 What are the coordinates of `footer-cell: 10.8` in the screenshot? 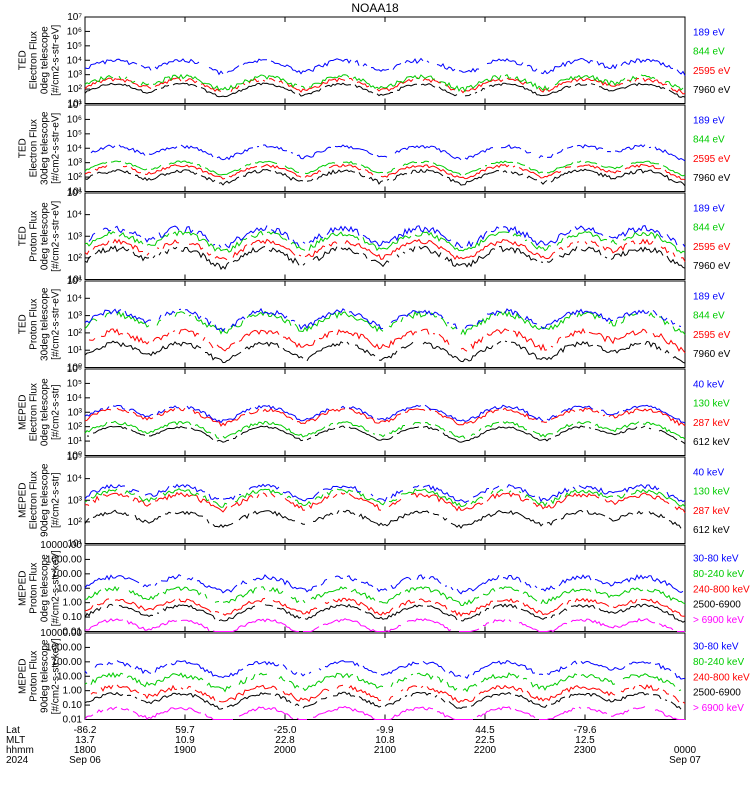 It's located at (385, 740).